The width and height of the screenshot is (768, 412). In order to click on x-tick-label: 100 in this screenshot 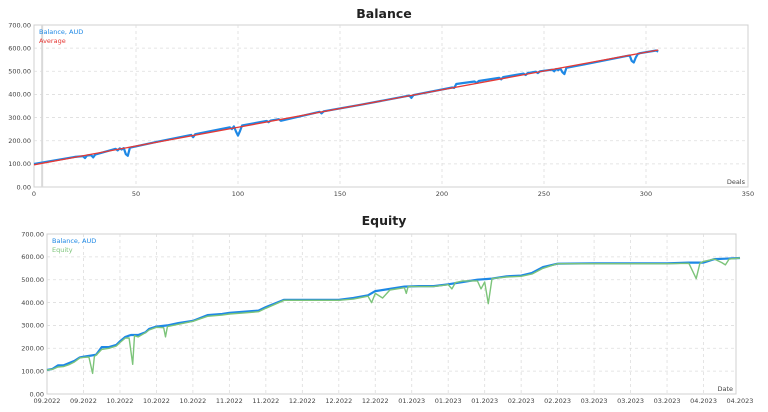, I will do `click(238, 194)`.